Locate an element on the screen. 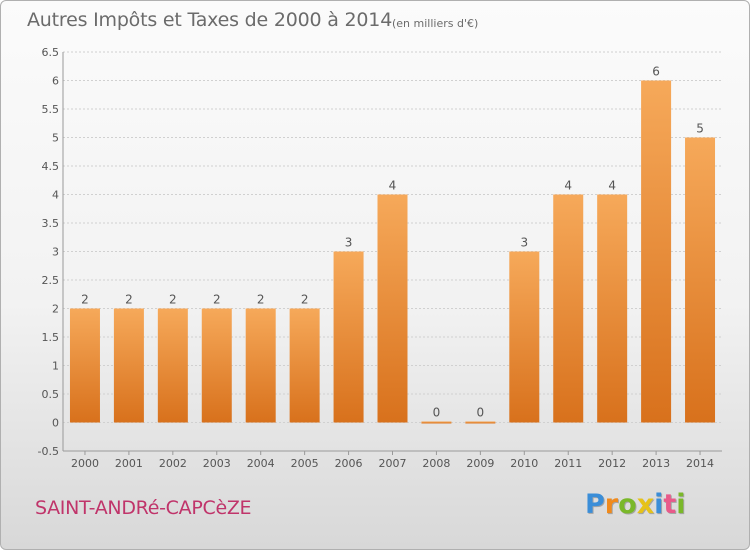 This screenshot has width=750, height=550. bar-2003 is located at coordinates (216, 365).